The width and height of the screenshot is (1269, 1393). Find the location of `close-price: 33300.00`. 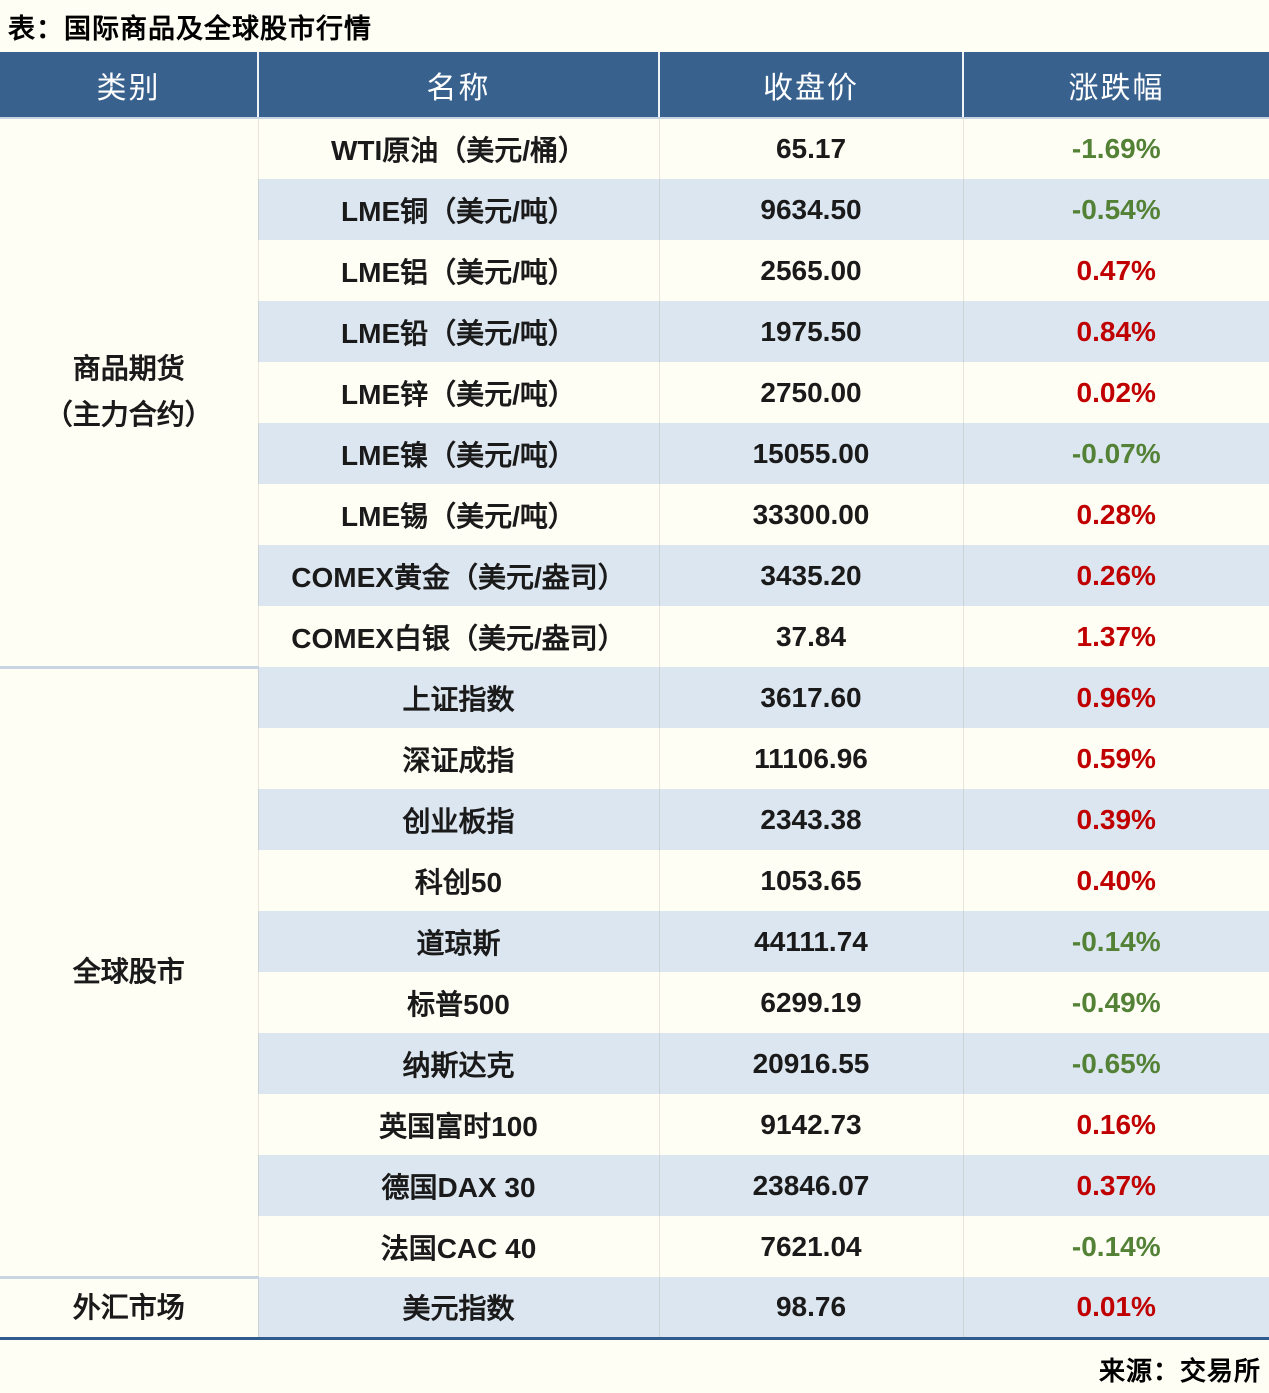

close-price: 33300.00 is located at coordinates (811, 514).